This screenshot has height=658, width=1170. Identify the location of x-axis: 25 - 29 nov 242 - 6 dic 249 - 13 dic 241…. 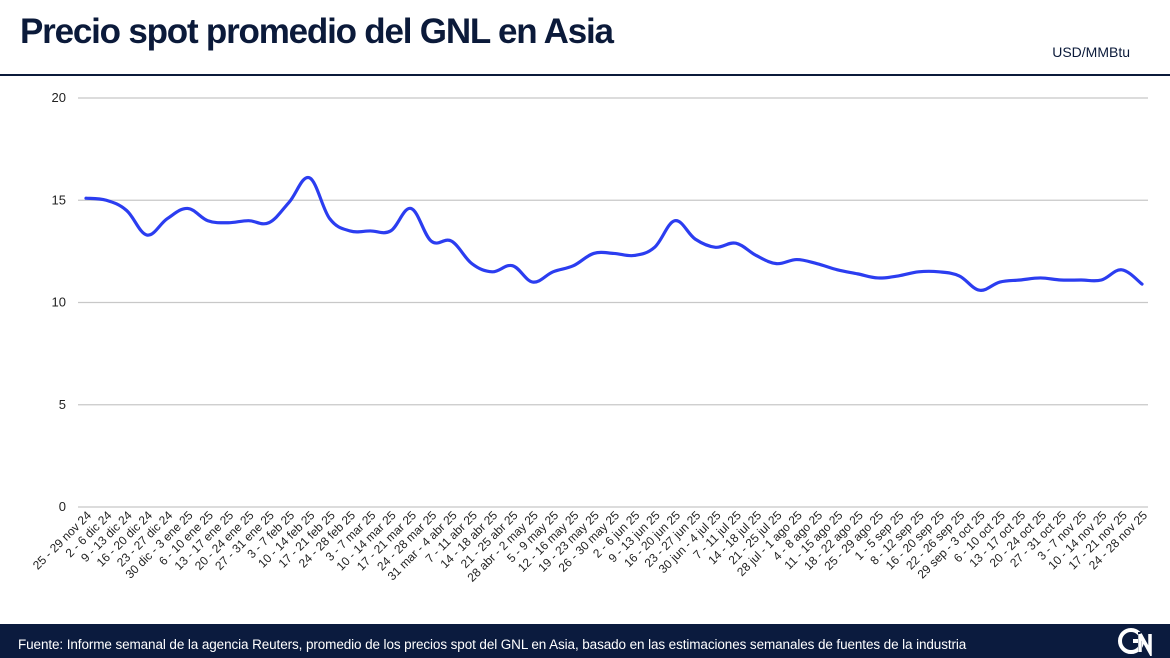
(590, 546).